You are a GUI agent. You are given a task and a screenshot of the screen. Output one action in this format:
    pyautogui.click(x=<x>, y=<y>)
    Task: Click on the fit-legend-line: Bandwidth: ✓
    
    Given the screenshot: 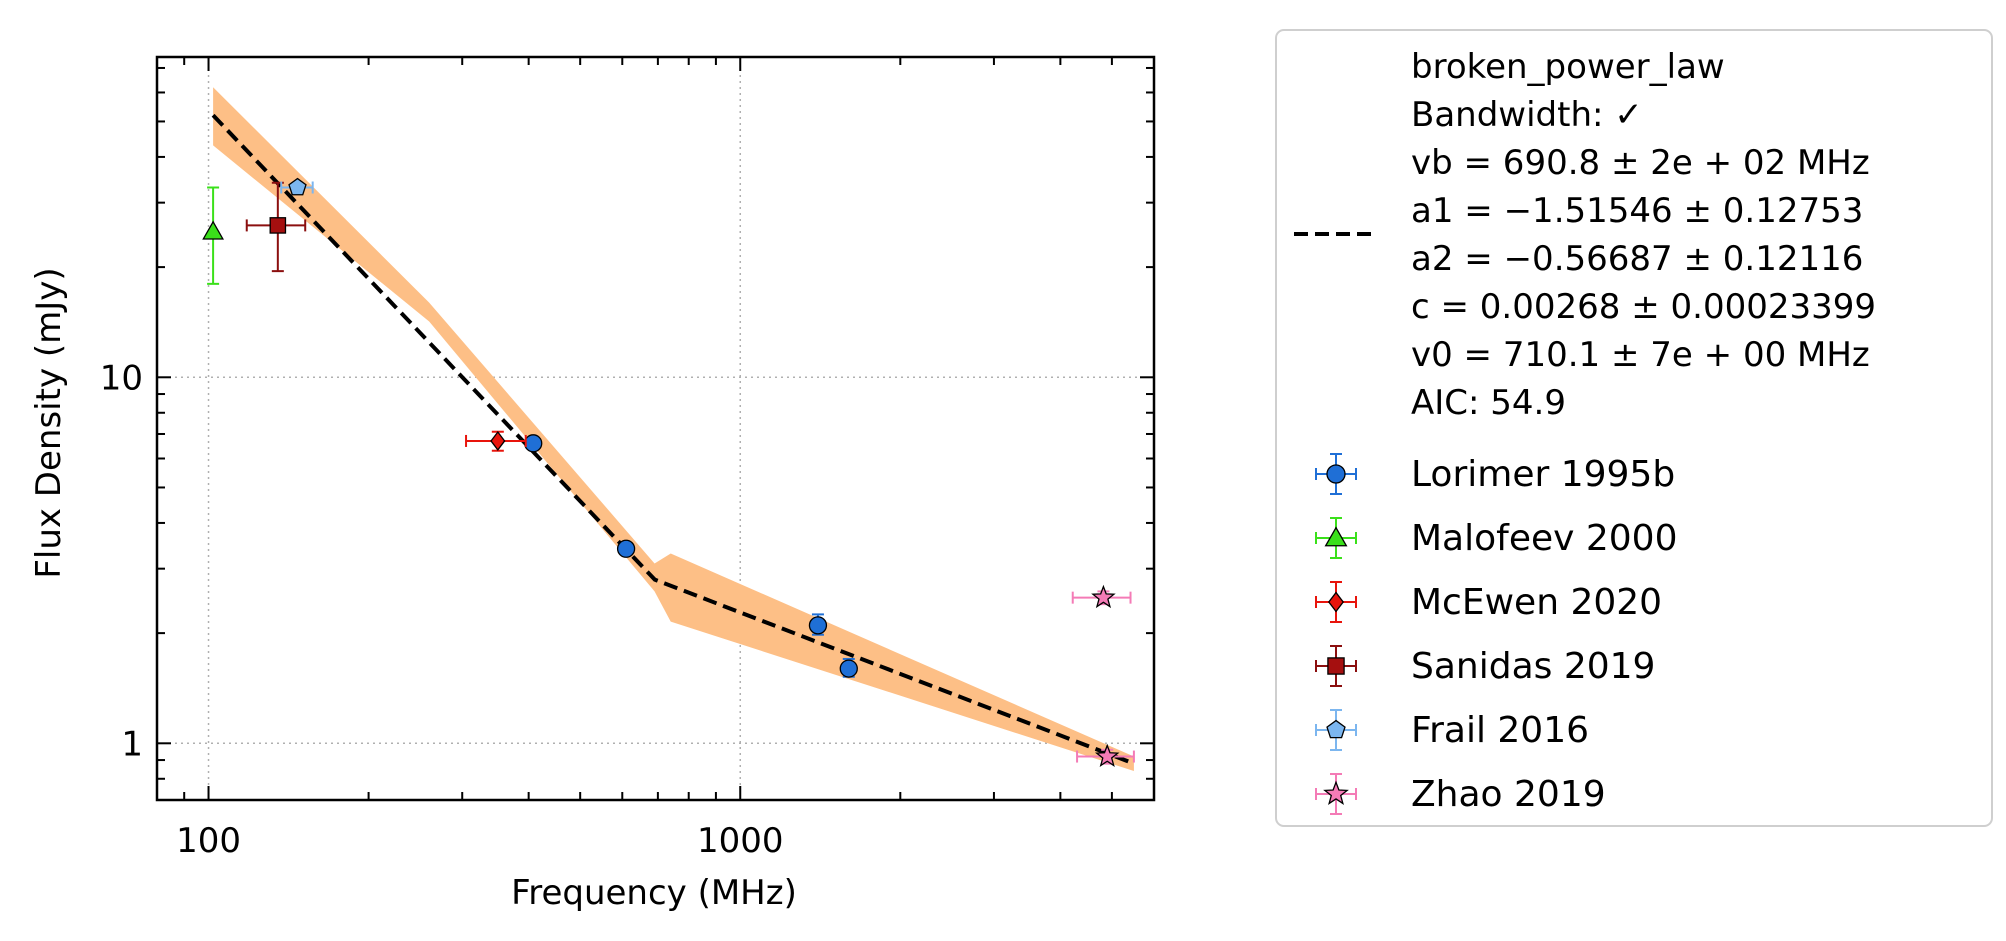 What is the action you would take?
    pyautogui.click(x=1527, y=115)
    